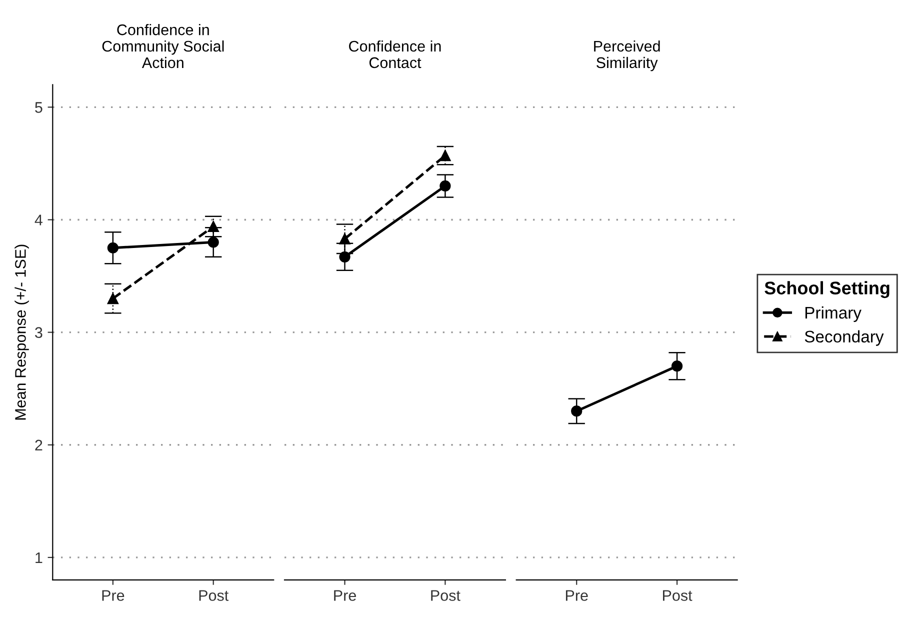  I want to click on chart-title: Confidence in Contact, so click(395, 54).